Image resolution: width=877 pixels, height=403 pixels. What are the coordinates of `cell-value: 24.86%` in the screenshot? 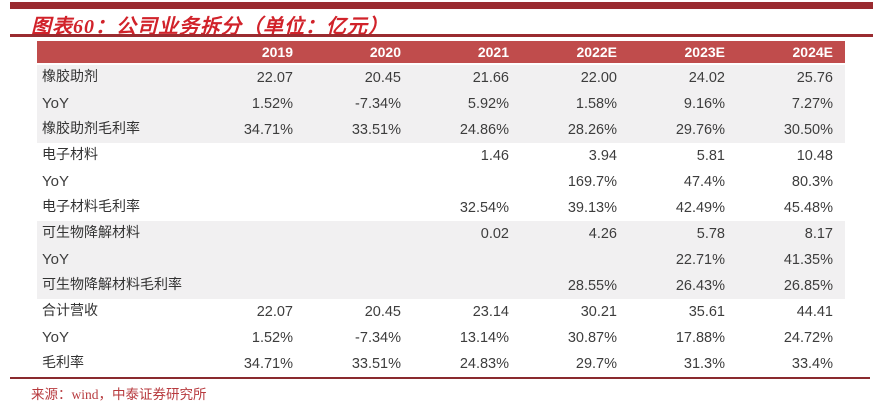 It's located at (484, 130).